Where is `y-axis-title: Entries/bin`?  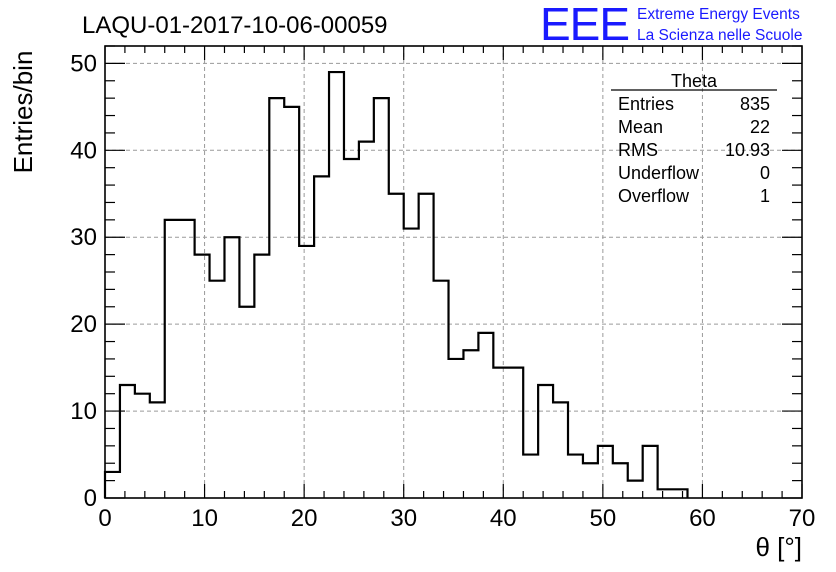
y-axis-title: Entries/bin is located at coordinates (23, 112).